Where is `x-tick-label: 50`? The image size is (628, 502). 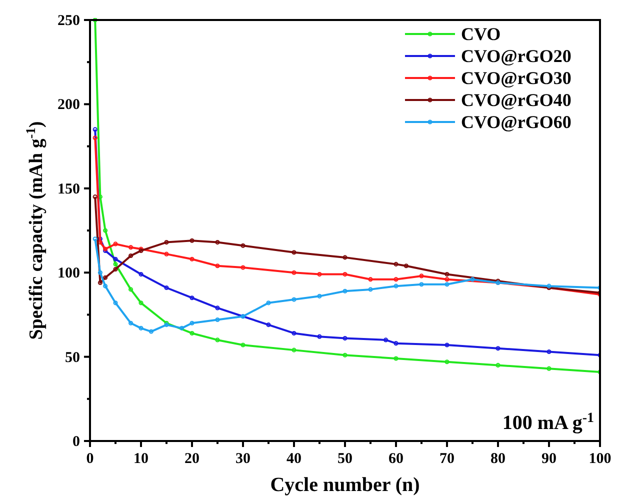
x-tick-label: 50 is located at coordinates (345, 459).